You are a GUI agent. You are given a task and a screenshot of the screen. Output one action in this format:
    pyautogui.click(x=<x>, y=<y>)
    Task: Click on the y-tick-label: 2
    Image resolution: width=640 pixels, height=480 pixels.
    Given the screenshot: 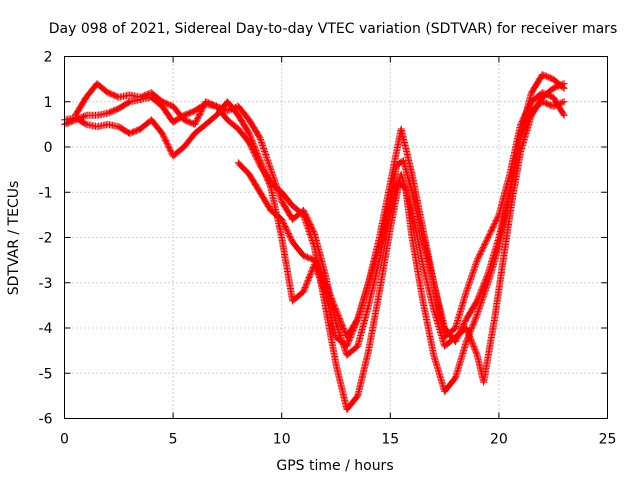 What is the action you would take?
    pyautogui.click(x=48, y=58)
    